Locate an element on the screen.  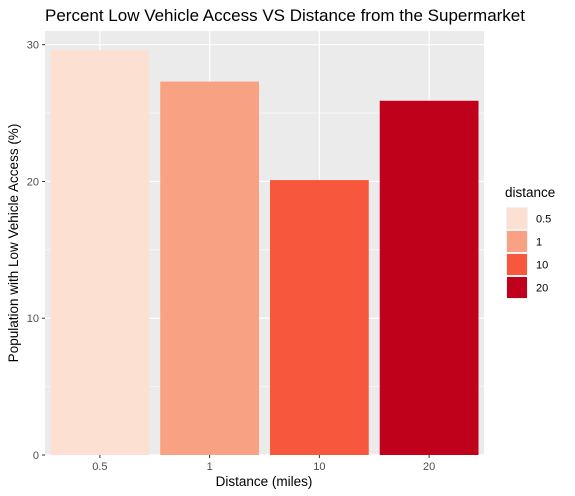
legend-label: 10 is located at coordinates (542, 266).